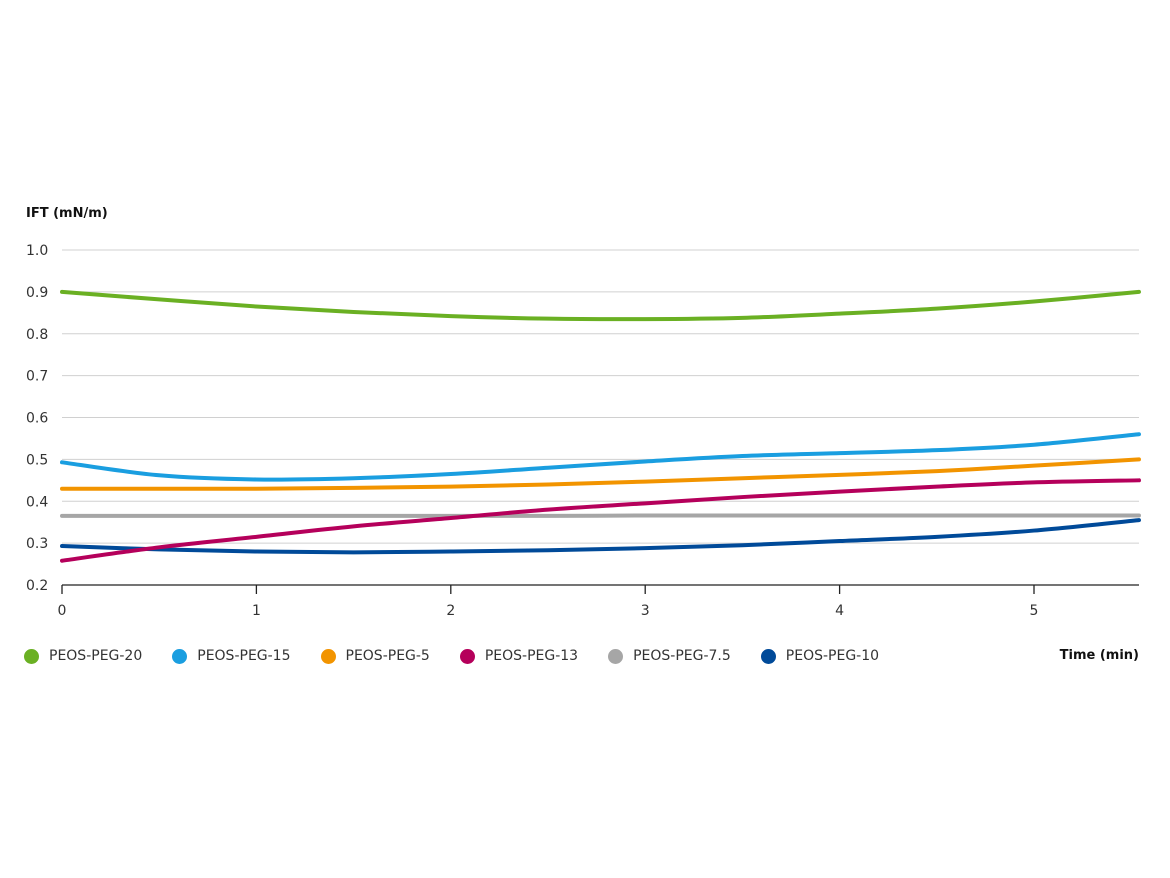  What do you see at coordinates (244, 656) in the screenshot?
I see `legend-label: PEOS-PEG-15` at bounding box center [244, 656].